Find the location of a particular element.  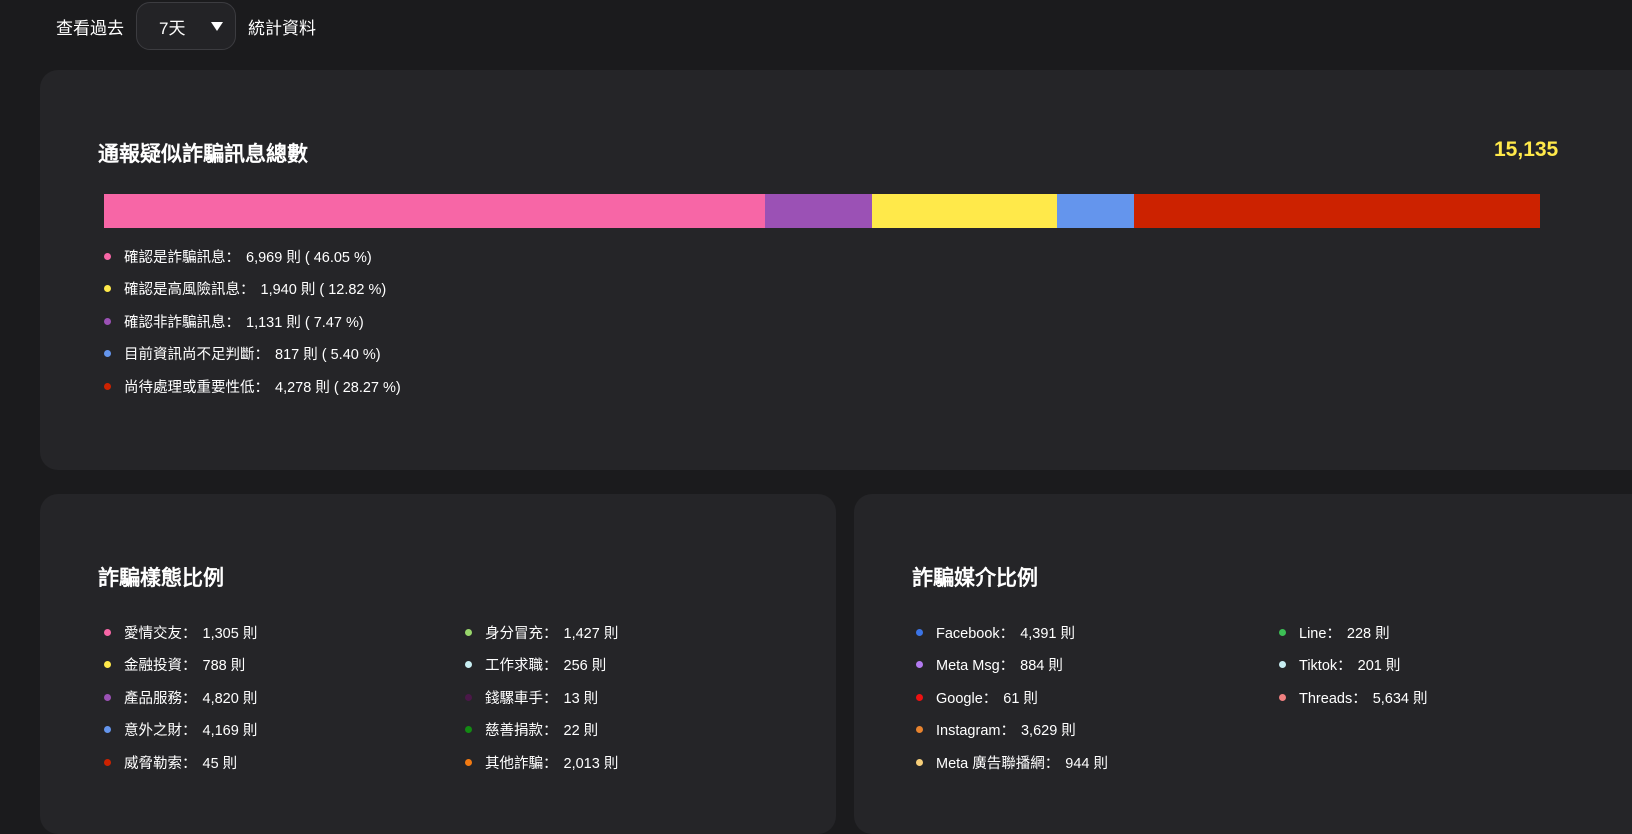

legend-item: 目前資訊尚不足判斷： 817 則 ( 5.40 %) is located at coordinates (252, 354).